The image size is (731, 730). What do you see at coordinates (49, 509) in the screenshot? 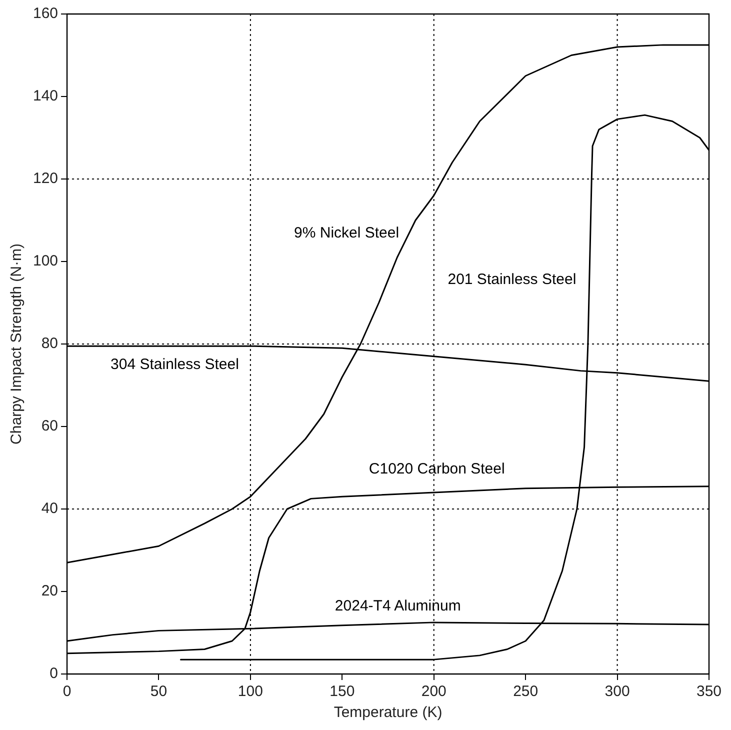
I see `y-tick-label: 40` at bounding box center [49, 509].